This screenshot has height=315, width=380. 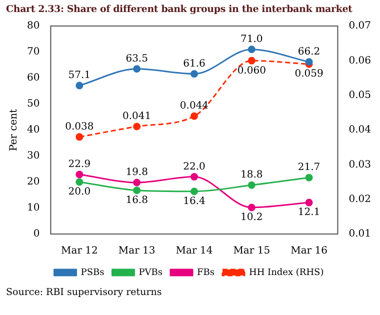 I want to click on y-tick-label: 70, so click(x=33, y=52).